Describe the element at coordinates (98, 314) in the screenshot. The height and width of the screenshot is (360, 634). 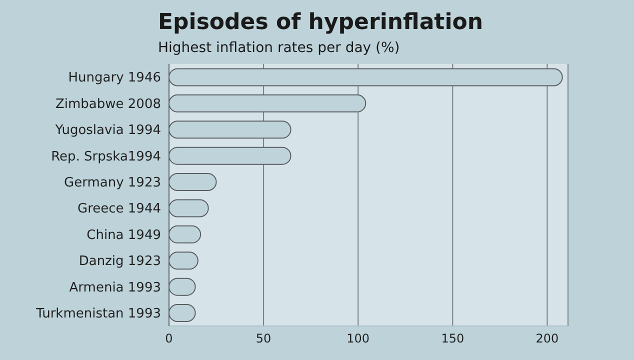
I see `y-tick-label: Turkmenistan 1993` at that location.